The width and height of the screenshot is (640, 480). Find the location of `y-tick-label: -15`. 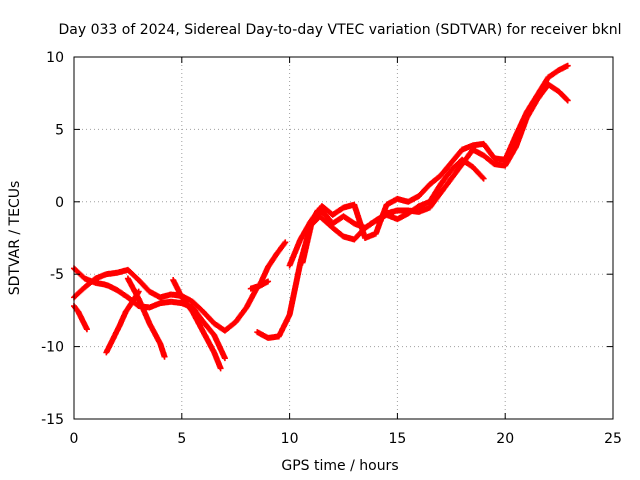

y-tick-label: -15 is located at coordinates (52, 420).